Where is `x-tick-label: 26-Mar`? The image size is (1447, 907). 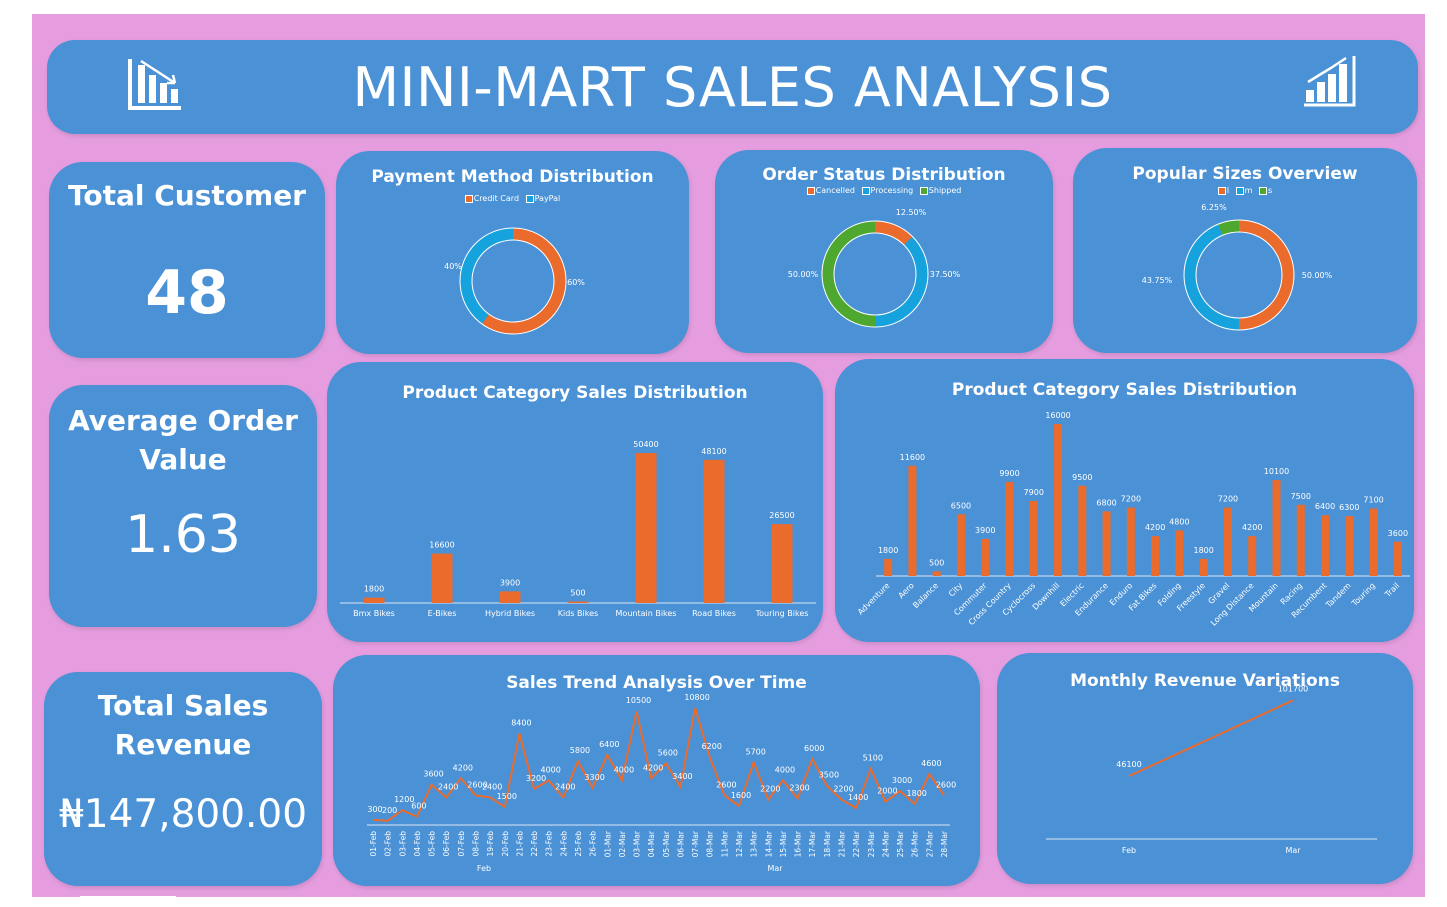 x-tick-label: 26-Mar is located at coordinates (915, 843).